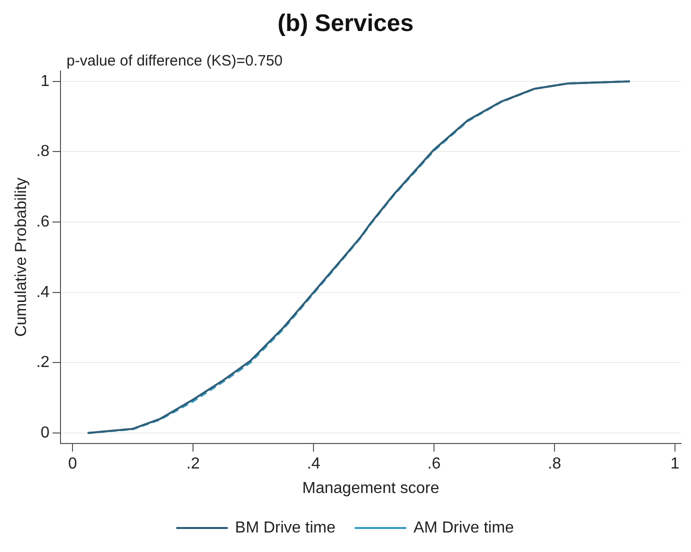  What do you see at coordinates (313, 464) in the screenshot?
I see `x-tick-label: .4` at bounding box center [313, 464].